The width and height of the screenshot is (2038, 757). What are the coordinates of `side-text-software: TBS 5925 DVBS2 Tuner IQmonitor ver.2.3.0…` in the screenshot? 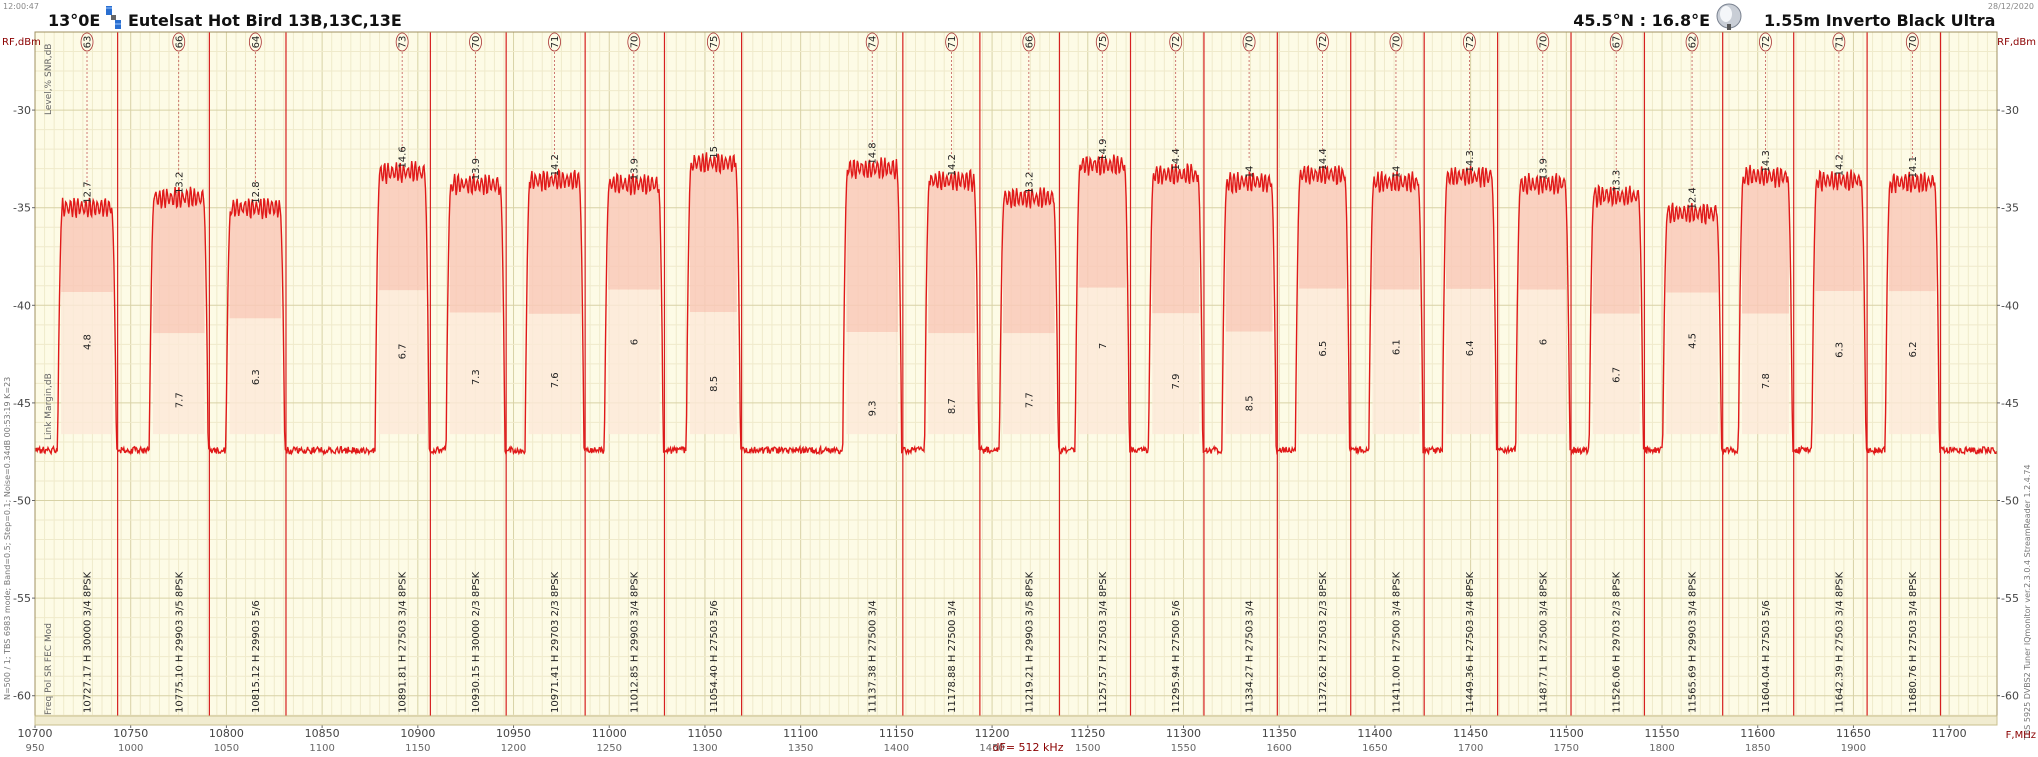 It's located at (2027, 602).